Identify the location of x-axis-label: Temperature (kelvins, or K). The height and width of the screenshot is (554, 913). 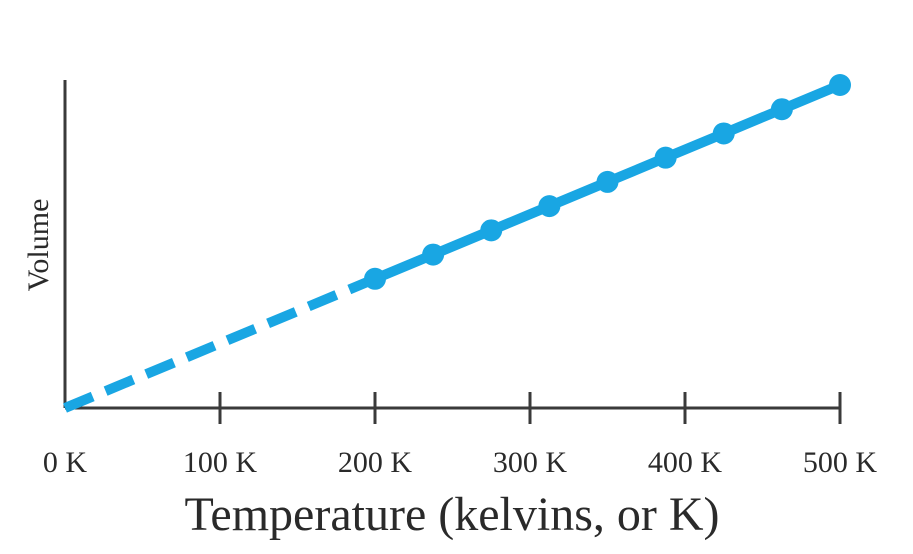
(451, 514).